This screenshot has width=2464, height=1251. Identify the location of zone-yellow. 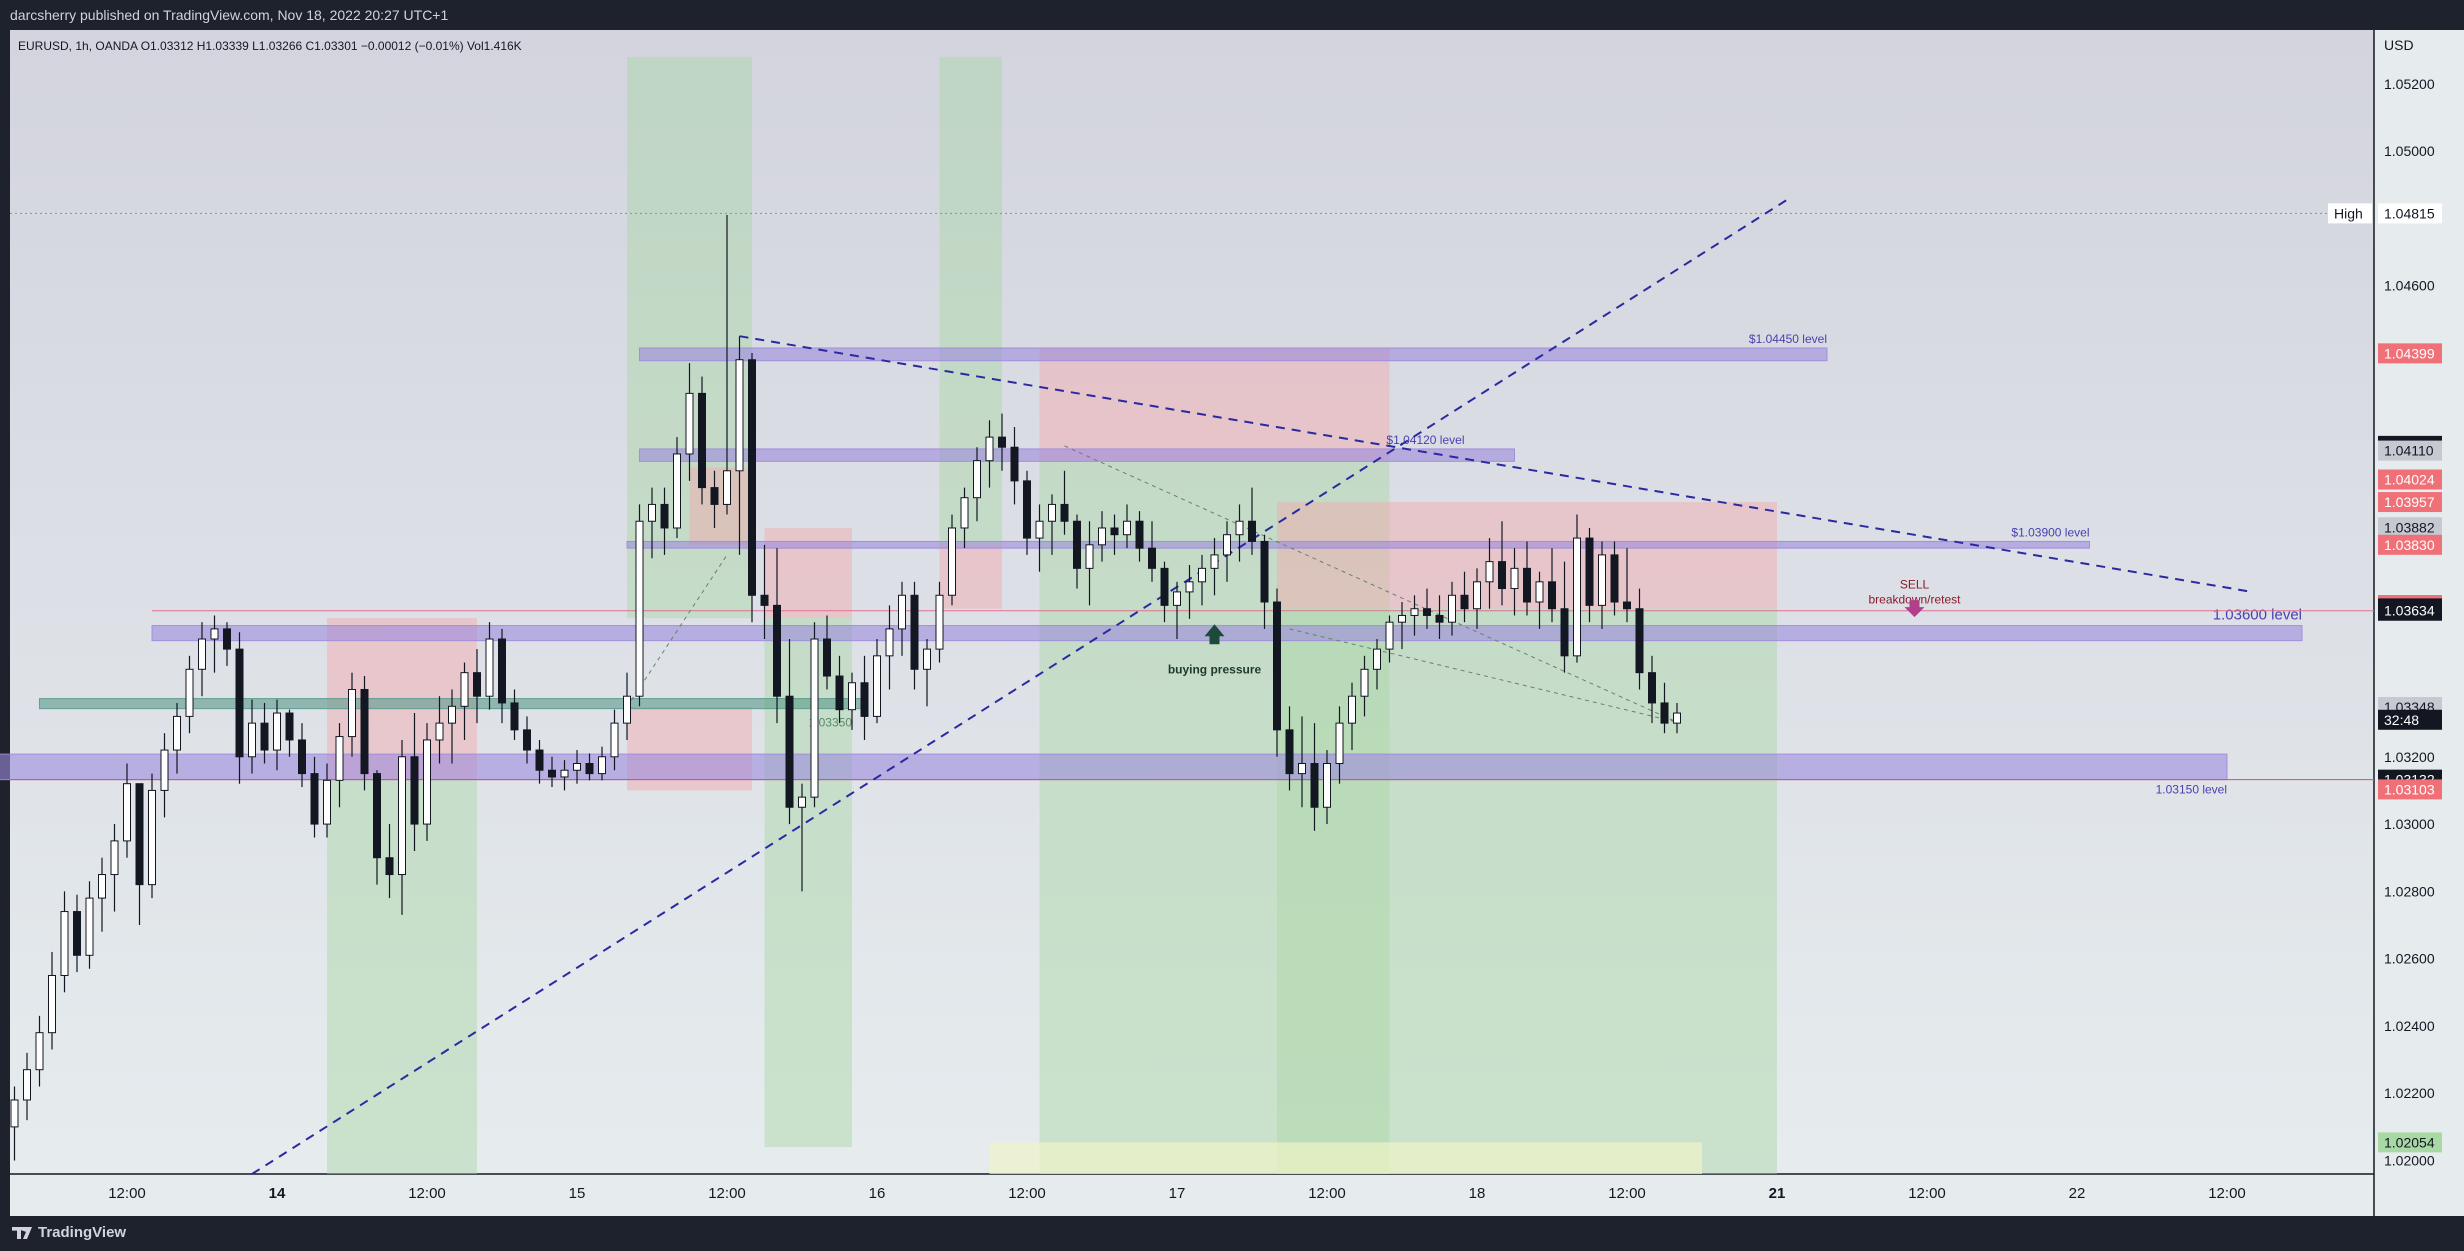
(1345, 1158).